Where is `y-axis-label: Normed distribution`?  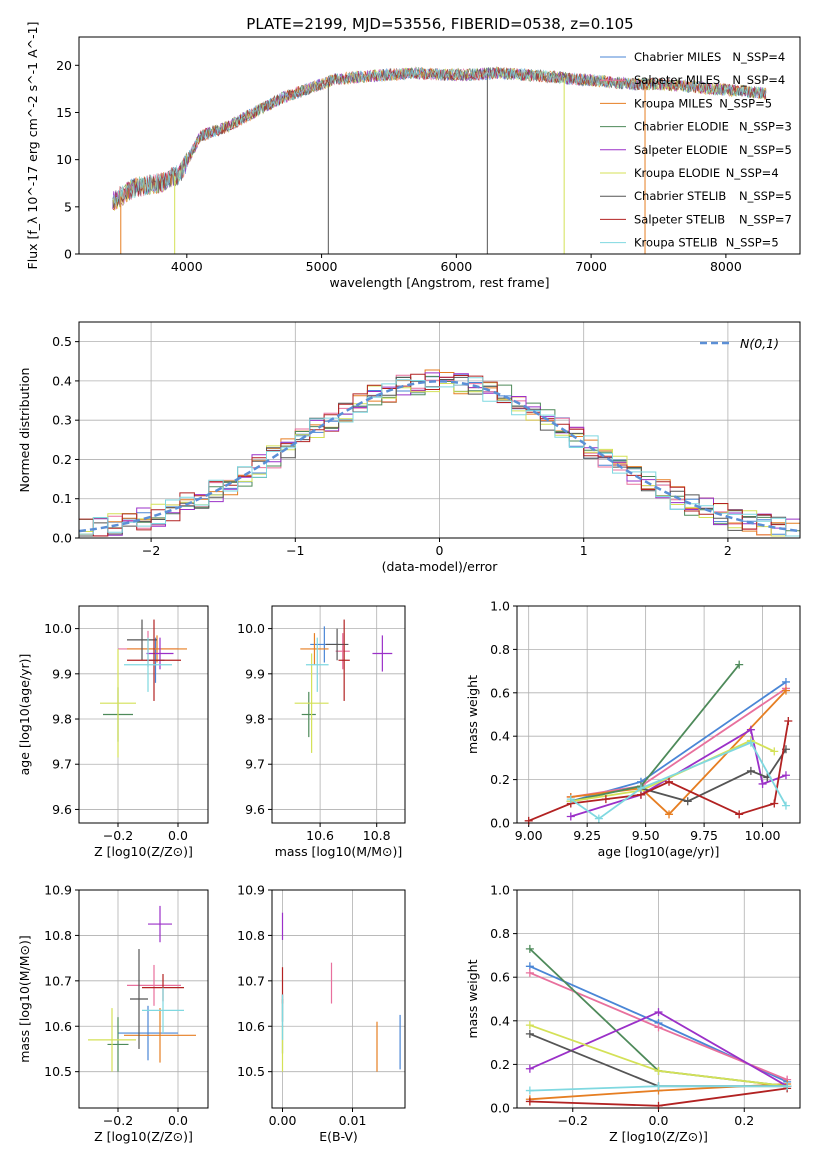 y-axis-label: Normed distribution is located at coordinates (24, 430).